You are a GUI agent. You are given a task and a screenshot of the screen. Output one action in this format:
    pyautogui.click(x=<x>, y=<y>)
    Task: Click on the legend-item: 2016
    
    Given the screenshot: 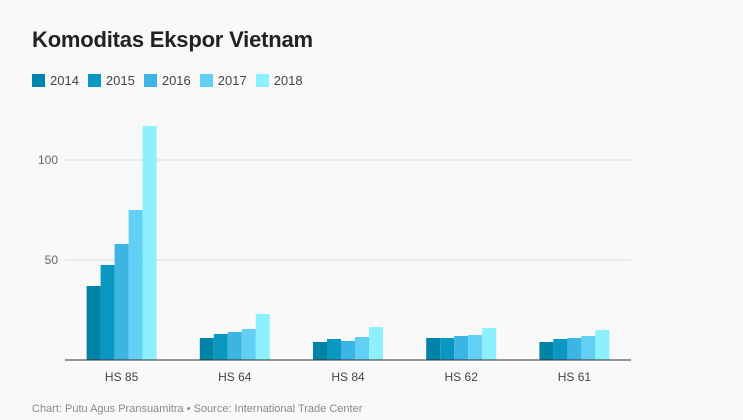 What is the action you would take?
    pyautogui.click(x=167, y=80)
    